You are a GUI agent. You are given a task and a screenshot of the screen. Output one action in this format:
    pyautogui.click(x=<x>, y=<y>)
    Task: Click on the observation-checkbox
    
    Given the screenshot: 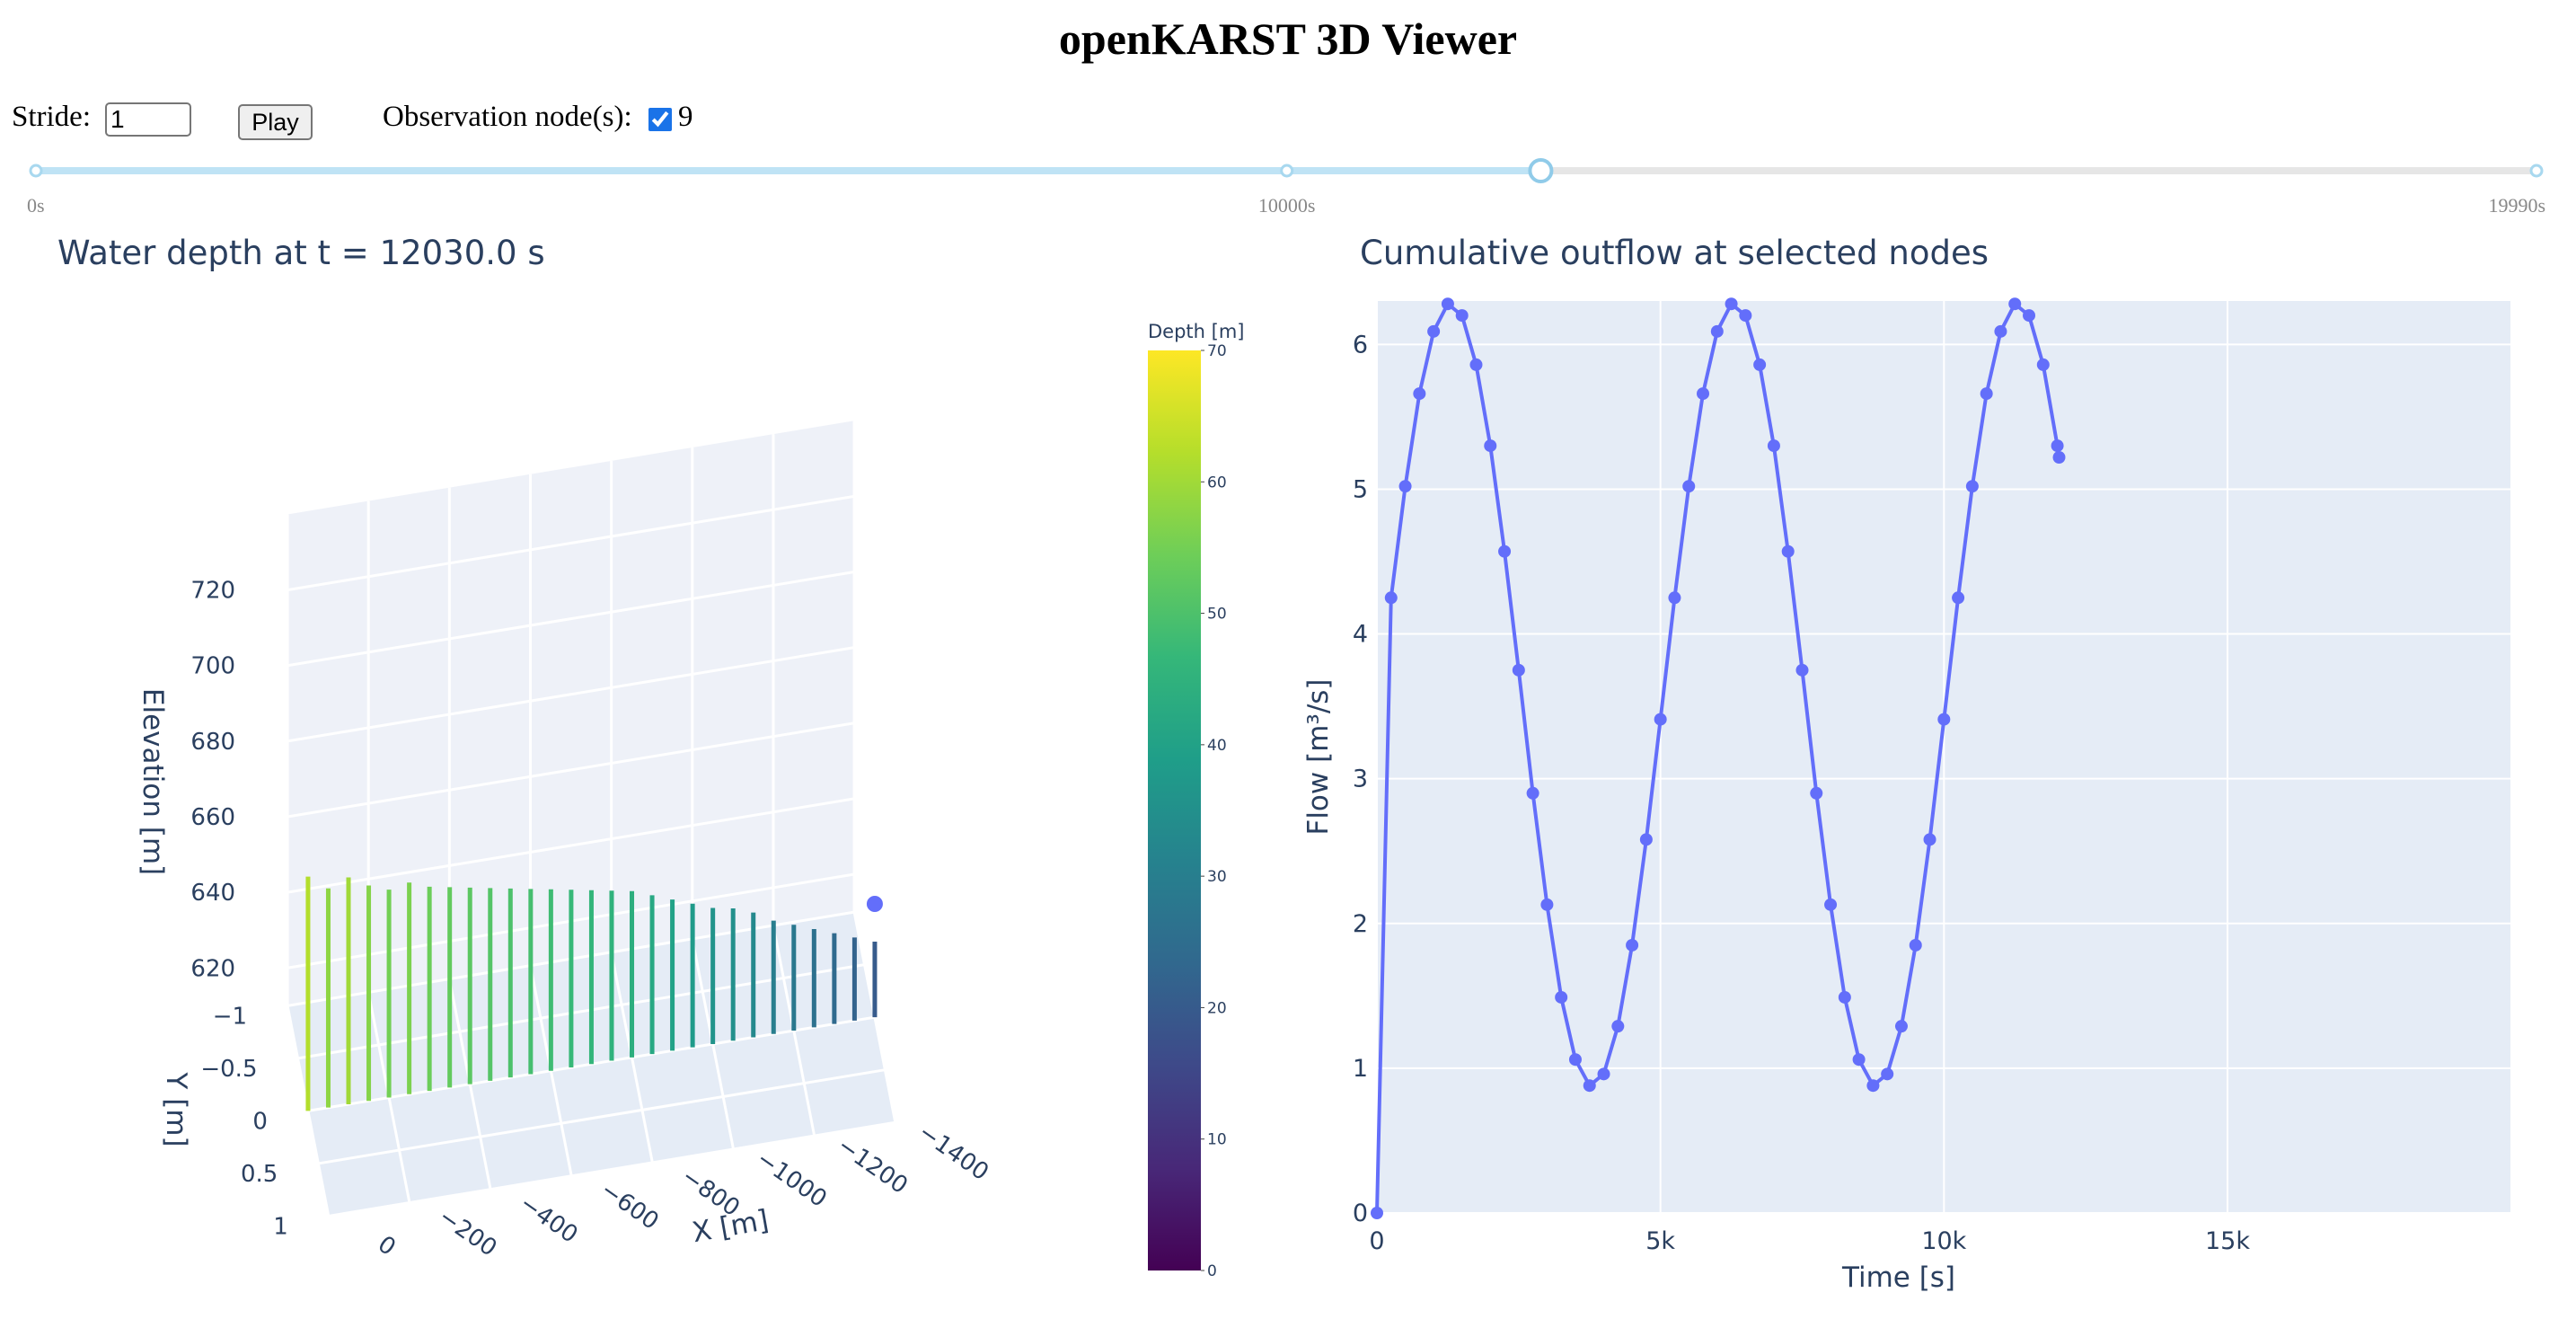 What is the action you would take?
    pyautogui.click(x=660, y=119)
    